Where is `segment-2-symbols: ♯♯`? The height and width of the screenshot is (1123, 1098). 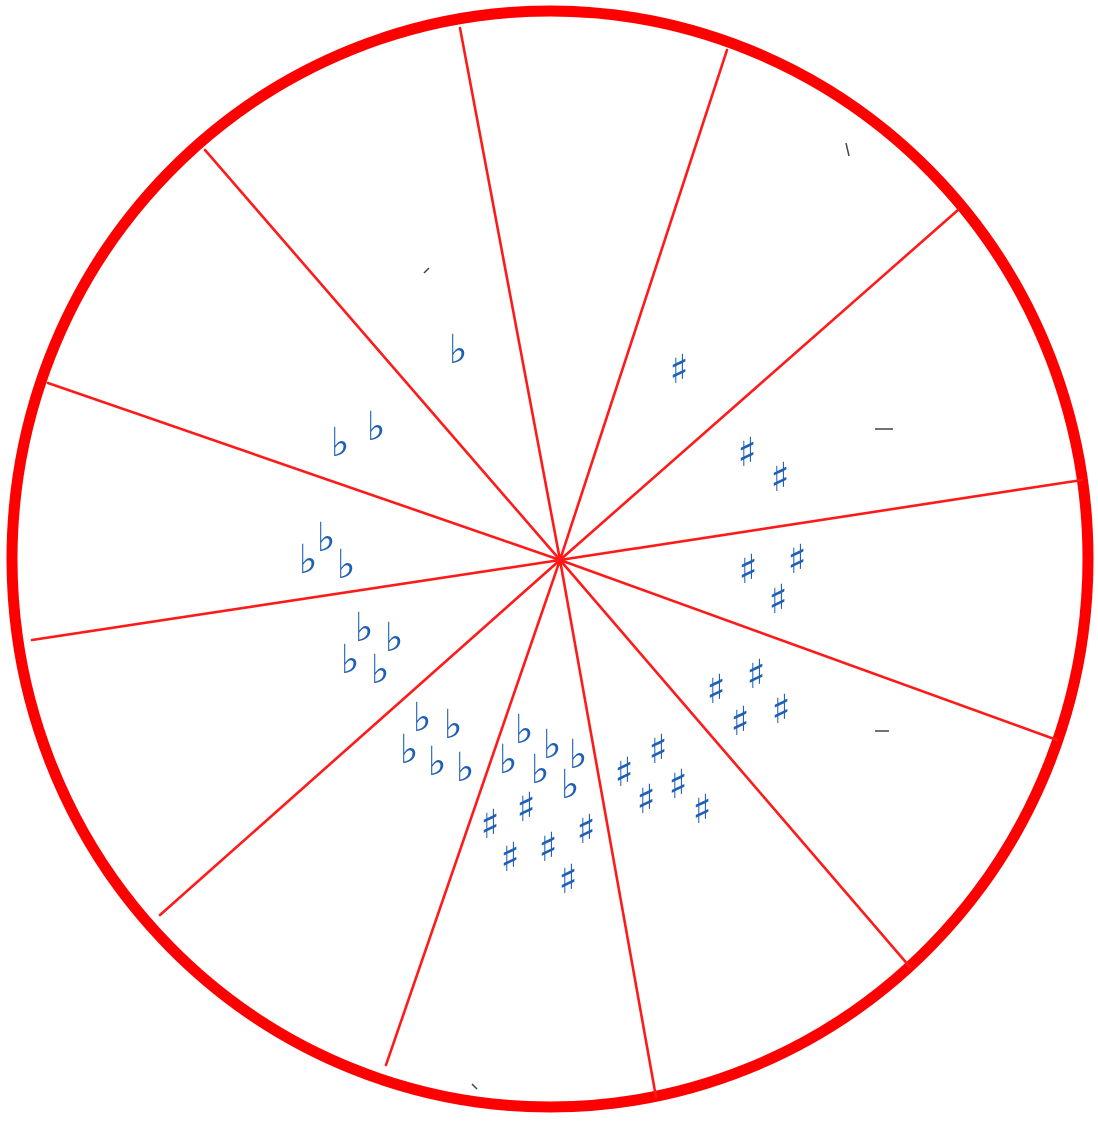 segment-2-symbols: ♯♯ is located at coordinates (763, 465).